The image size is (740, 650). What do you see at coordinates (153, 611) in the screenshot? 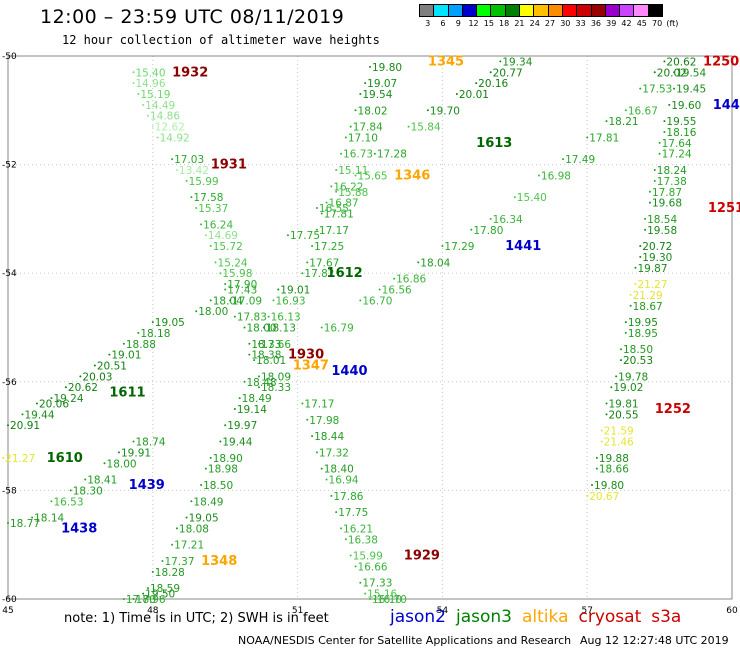
I see `x-tick-label: 48` at bounding box center [153, 611].